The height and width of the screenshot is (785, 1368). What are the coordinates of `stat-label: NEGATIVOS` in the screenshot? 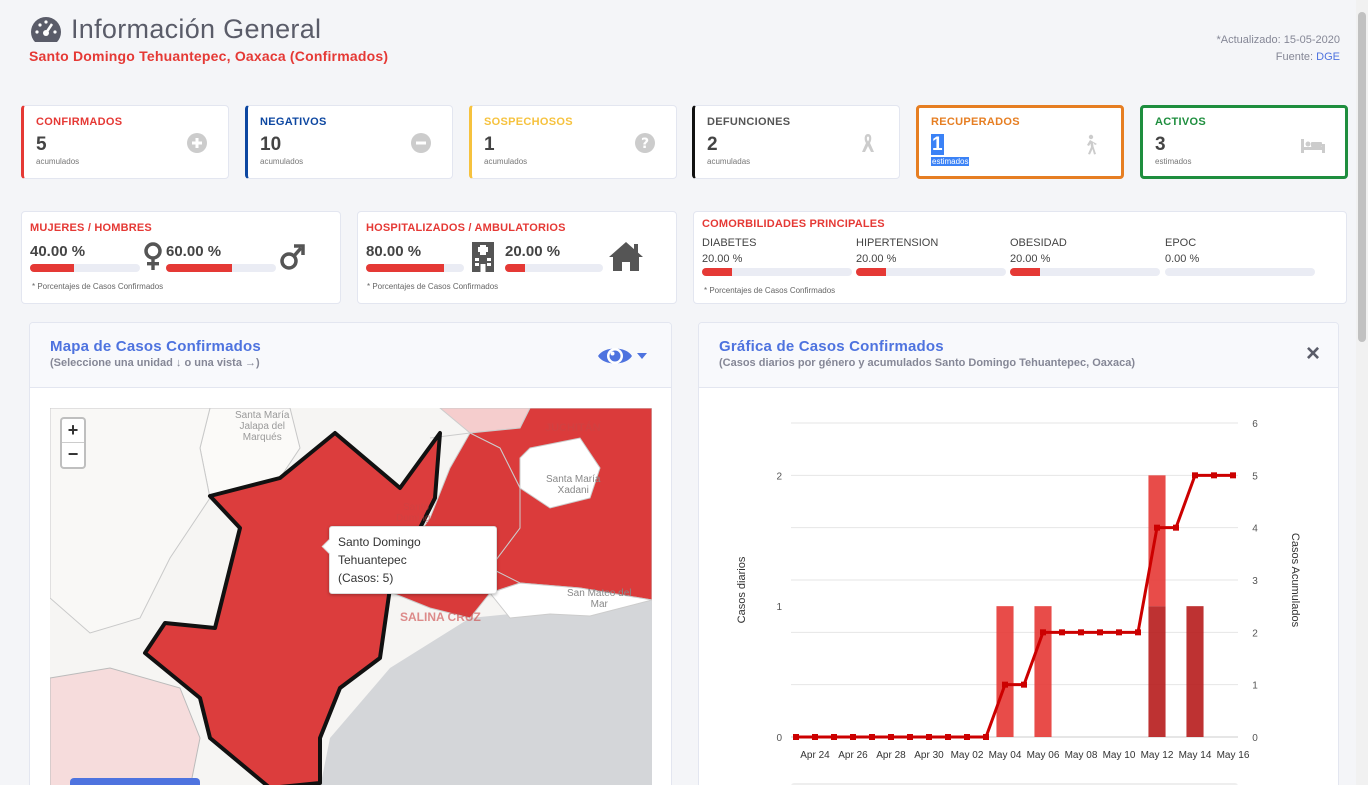 It's located at (293, 122).